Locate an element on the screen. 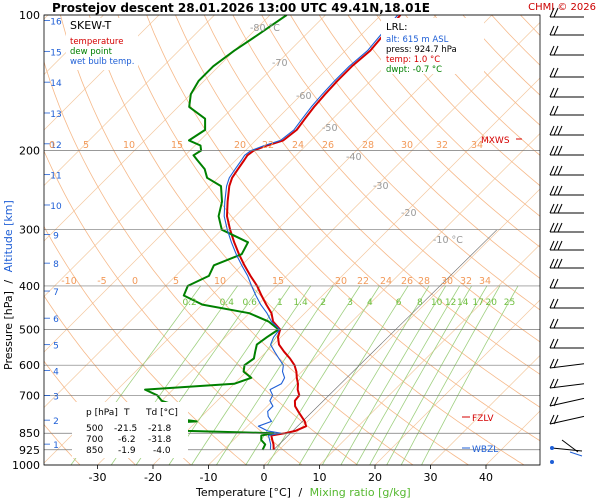 Image resolution: width=600 pixels, height=500 pixels. altitude-tick-label: 14 is located at coordinates (56, 84).